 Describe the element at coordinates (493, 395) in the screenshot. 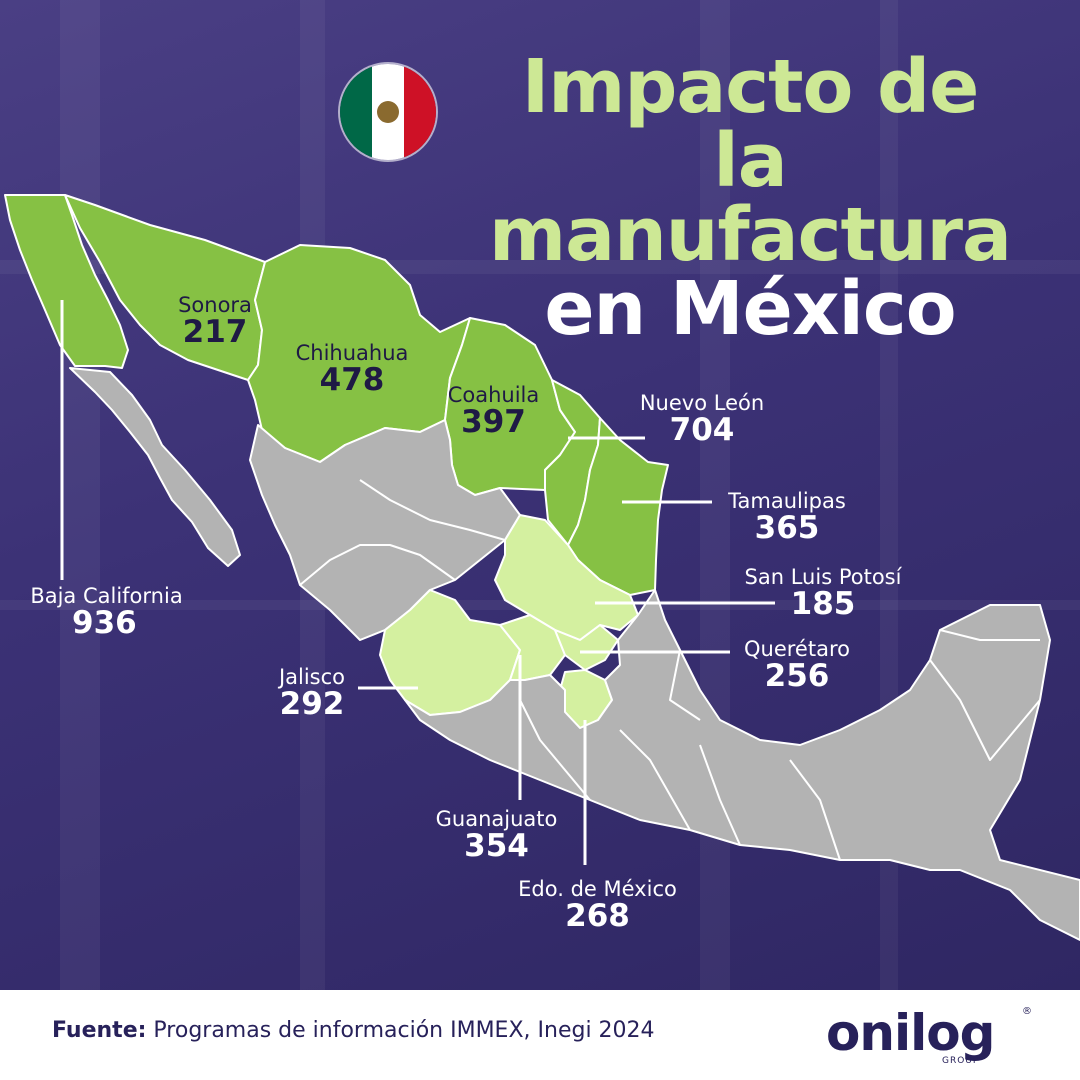

I see `state-name: Coahuila` at that location.